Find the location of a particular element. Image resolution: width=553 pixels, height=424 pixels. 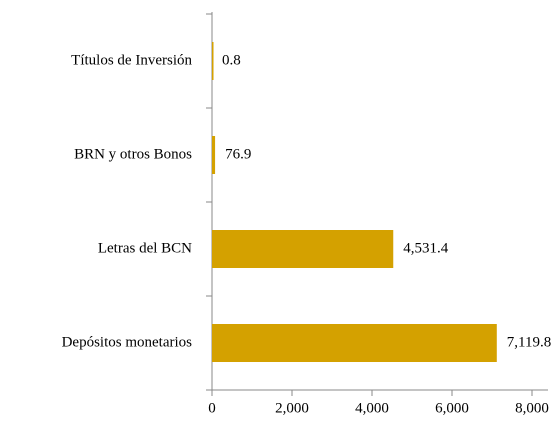

y-tick-label: Títulos de Inversión is located at coordinates (131, 60).